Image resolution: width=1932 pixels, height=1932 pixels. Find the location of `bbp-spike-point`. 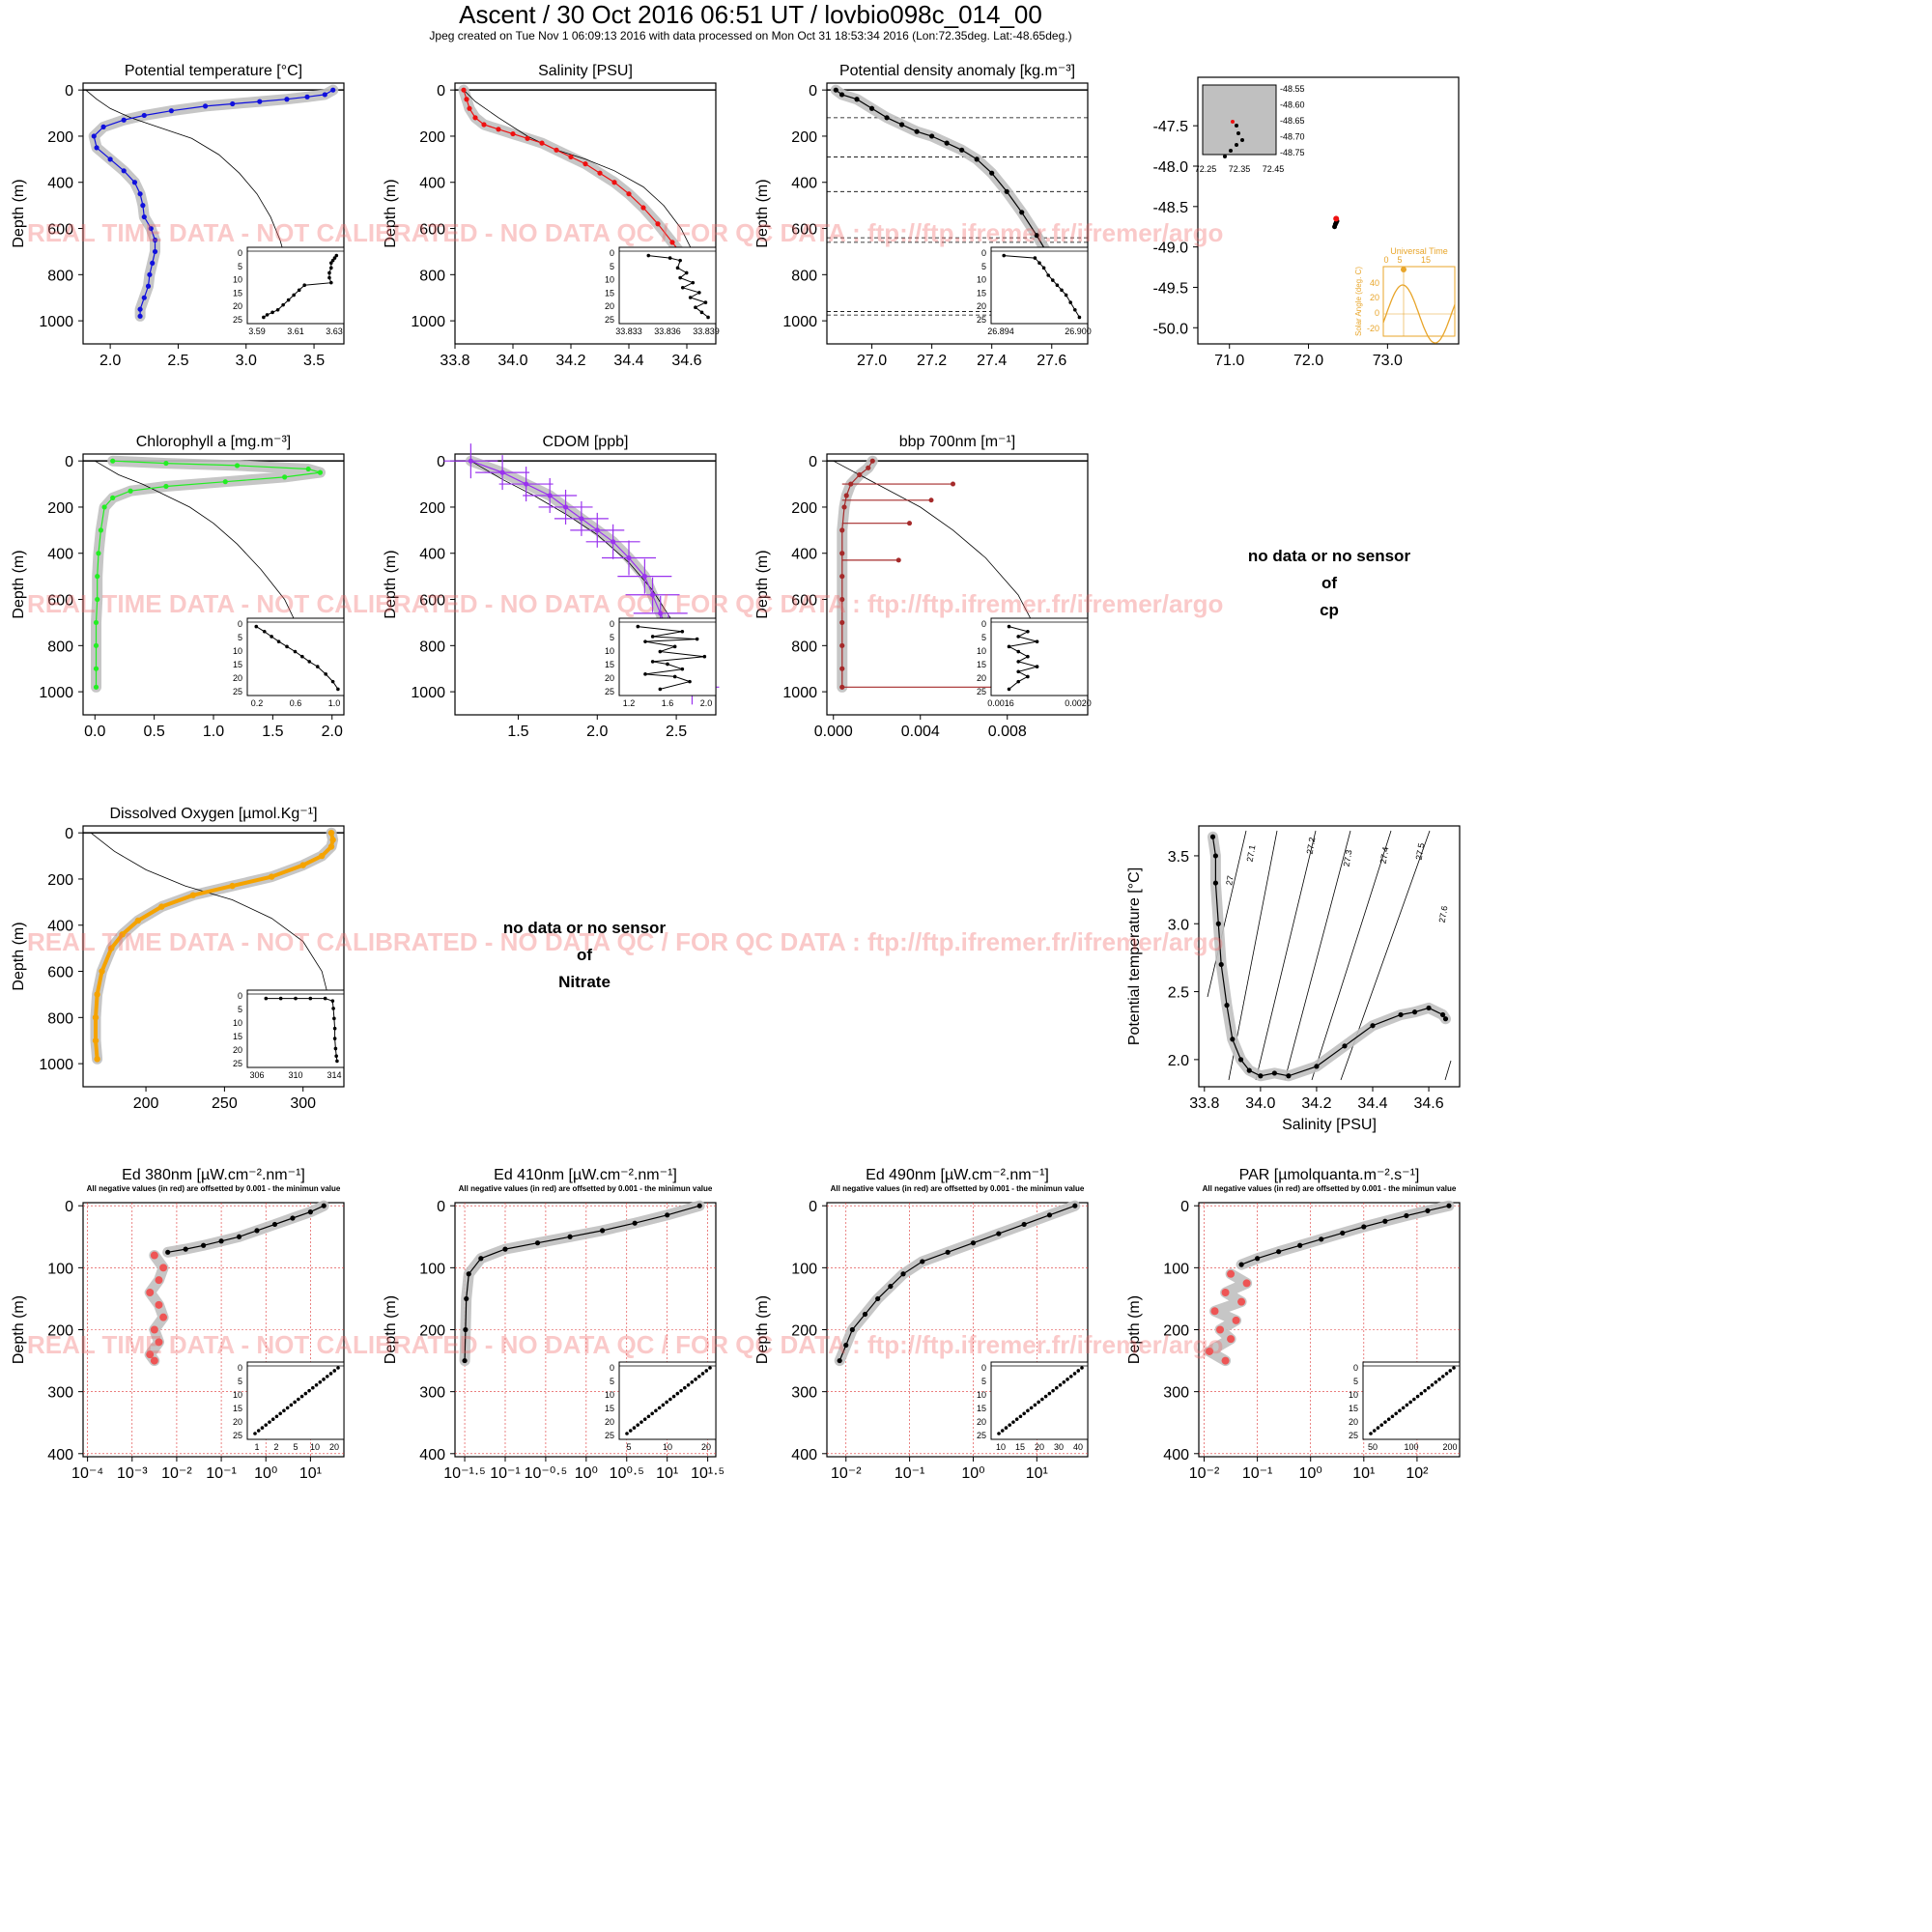

bbp-spike-point is located at coordinates (909, 523).